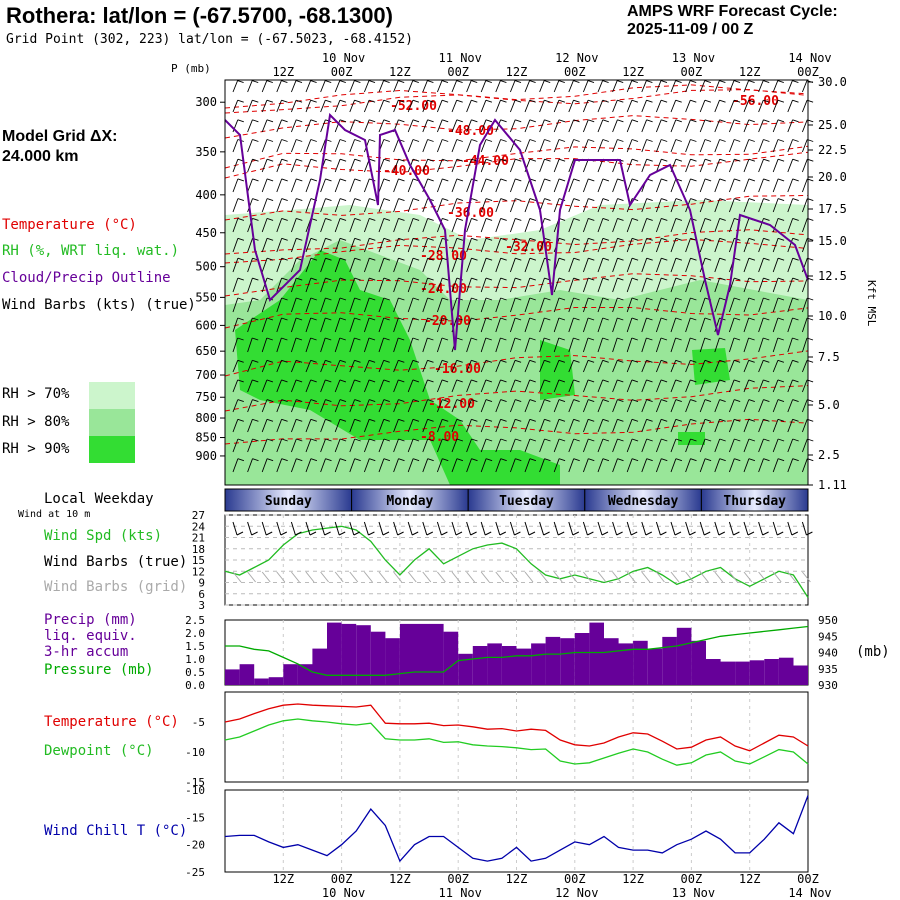  I want to click on true-wind-barb-flag, so click(284, 533).